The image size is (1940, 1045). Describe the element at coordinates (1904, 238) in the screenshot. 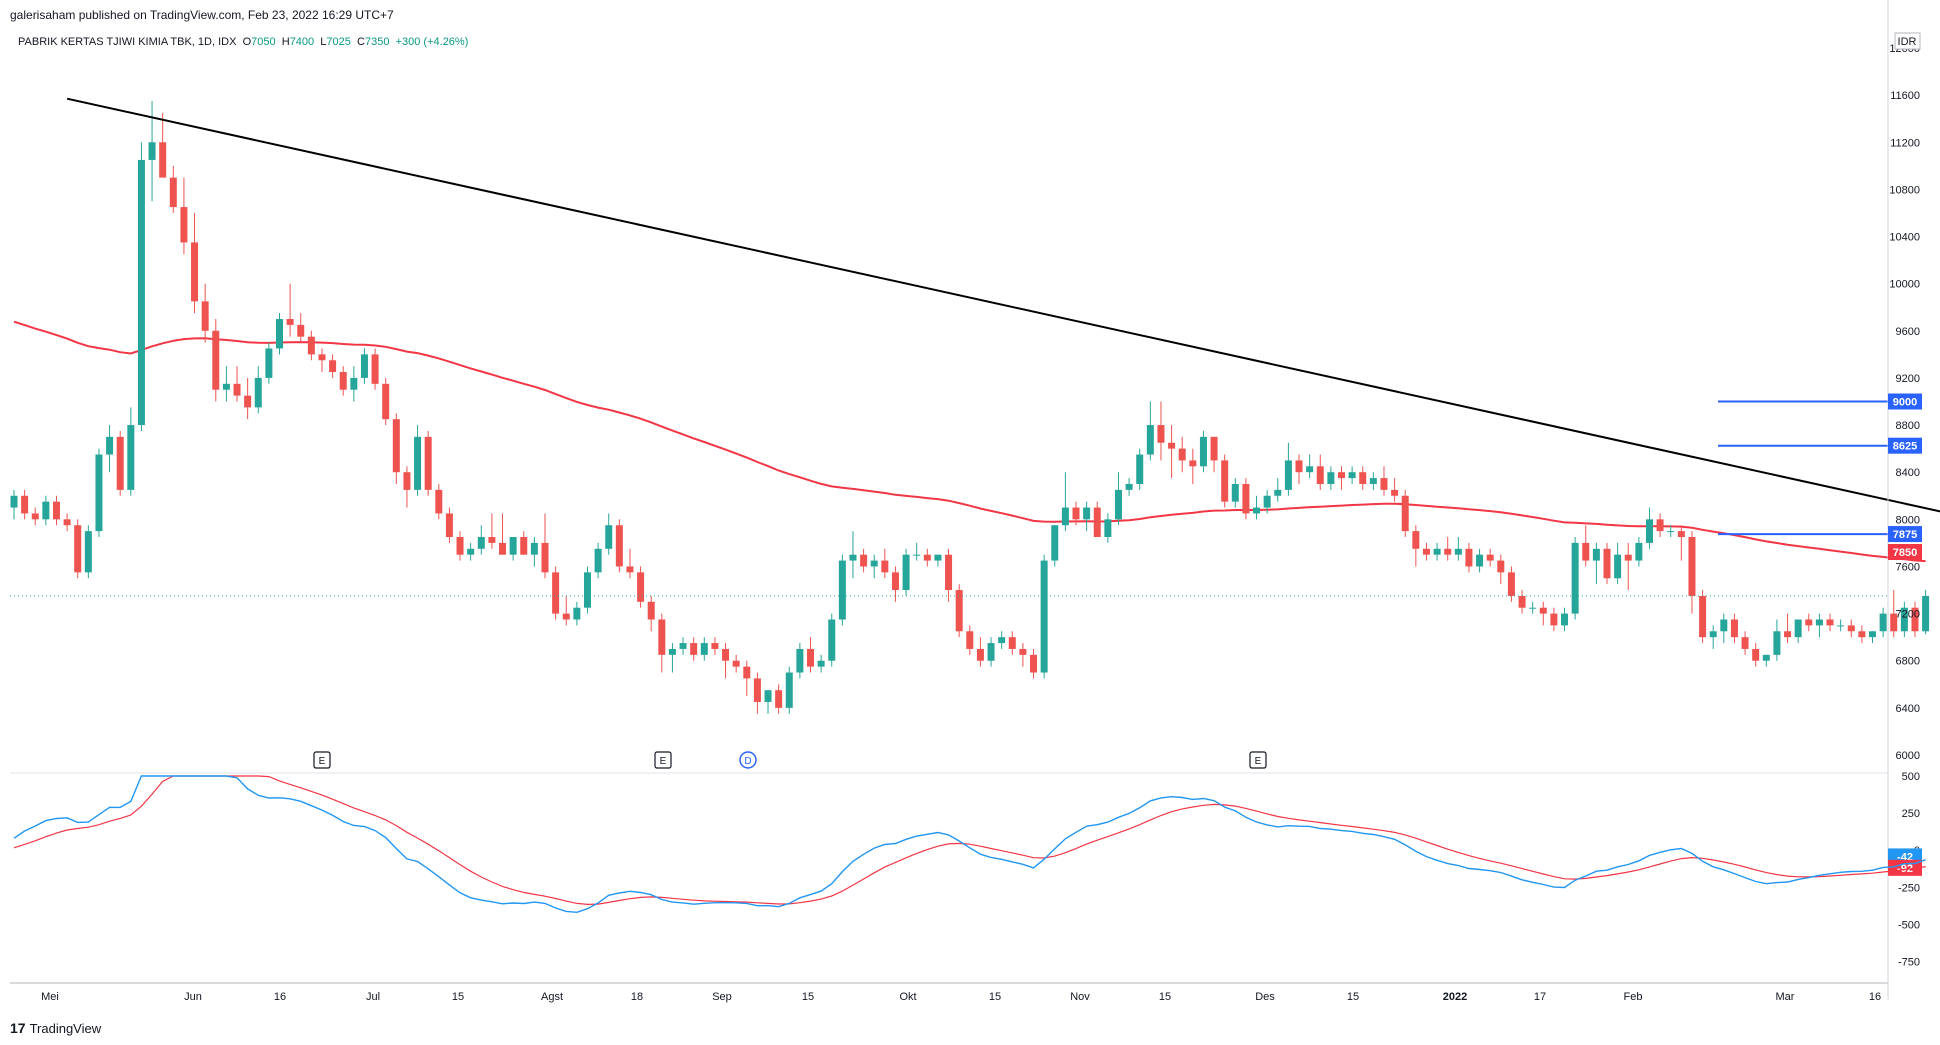

I see `price-tick: 10400` at that location.